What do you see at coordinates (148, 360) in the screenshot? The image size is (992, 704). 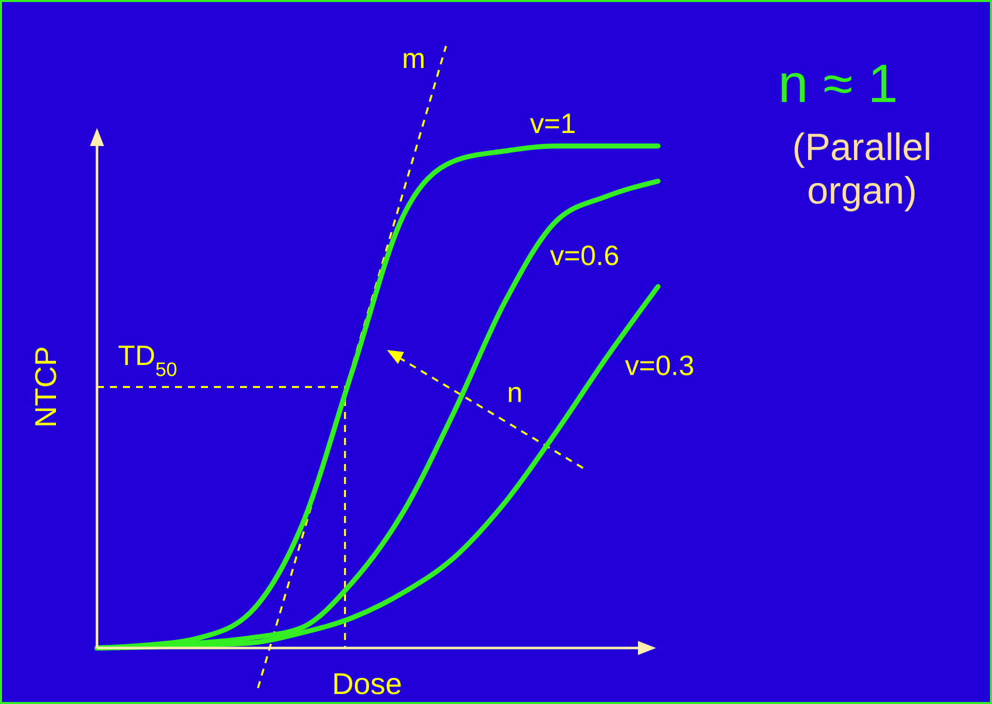 I see `annotation: TD$_{50}$` at bounding box center [148, 360].